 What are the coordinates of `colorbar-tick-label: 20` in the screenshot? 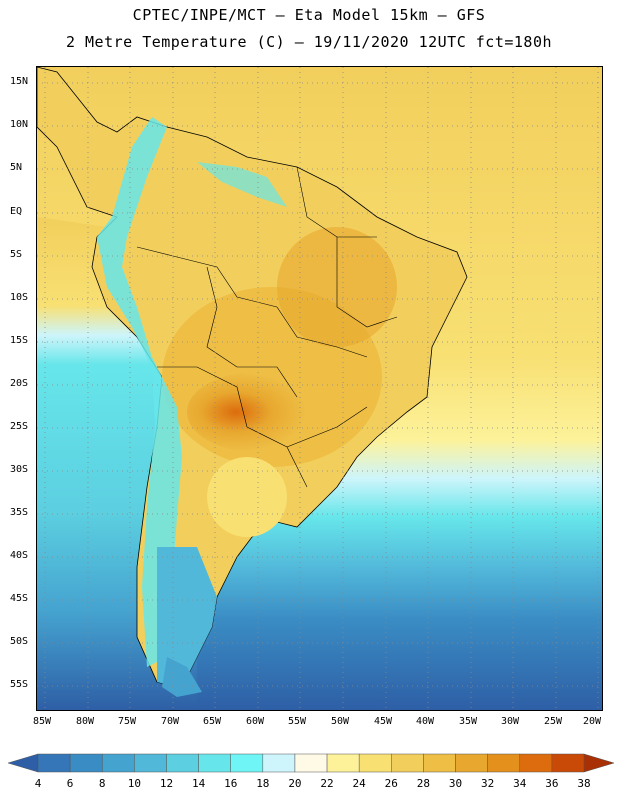 It's located at (294, 783).